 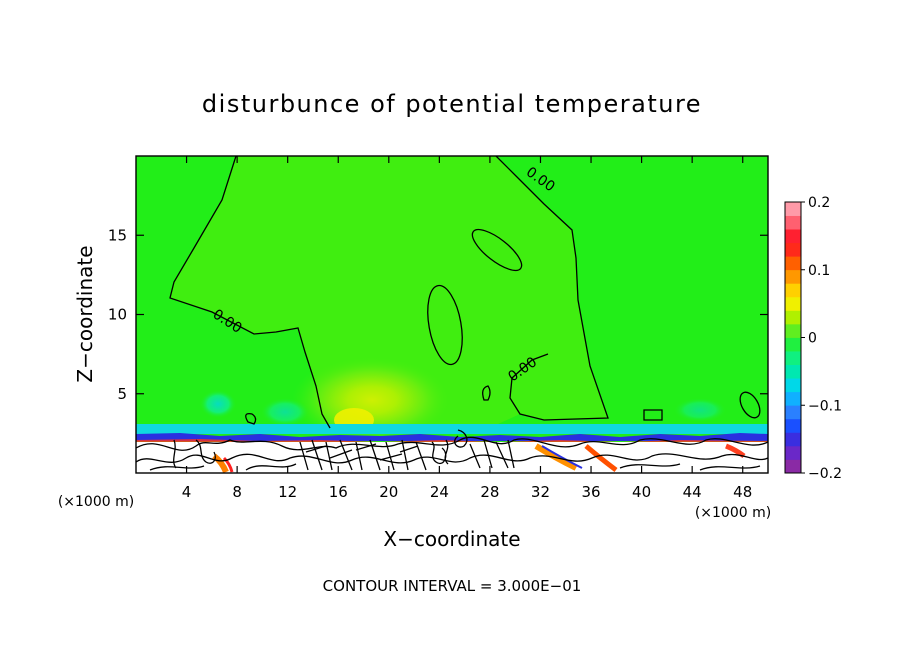 What do you see at coordinates (187, 492) in the screenshot?
I see `x-tick-label: 4` at bounding box center [187, 492].